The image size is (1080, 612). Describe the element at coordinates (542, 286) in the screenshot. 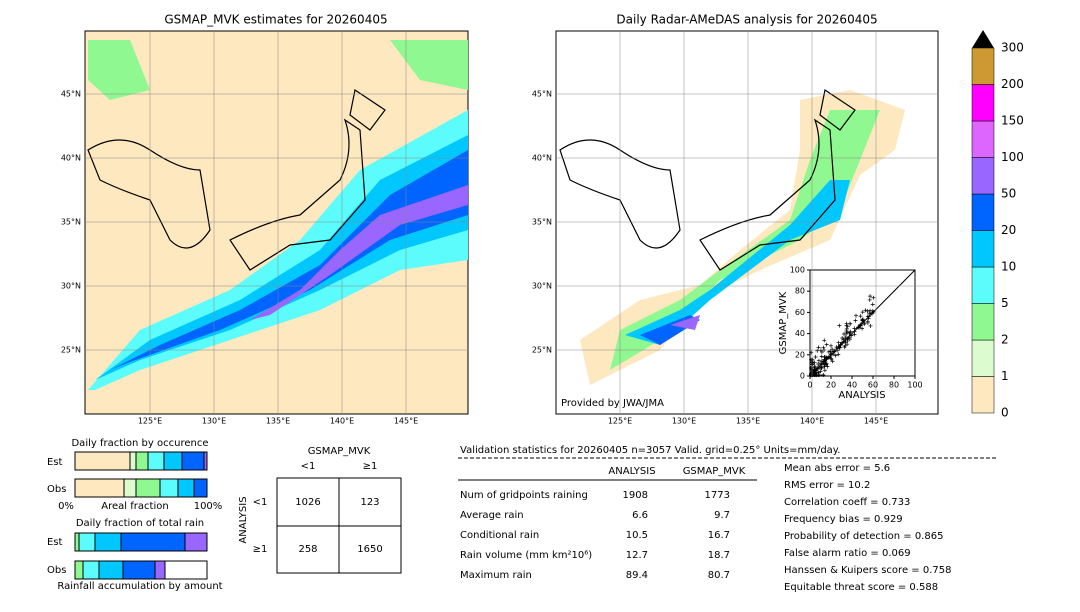

I see `lat-label: 30°N` at that location.